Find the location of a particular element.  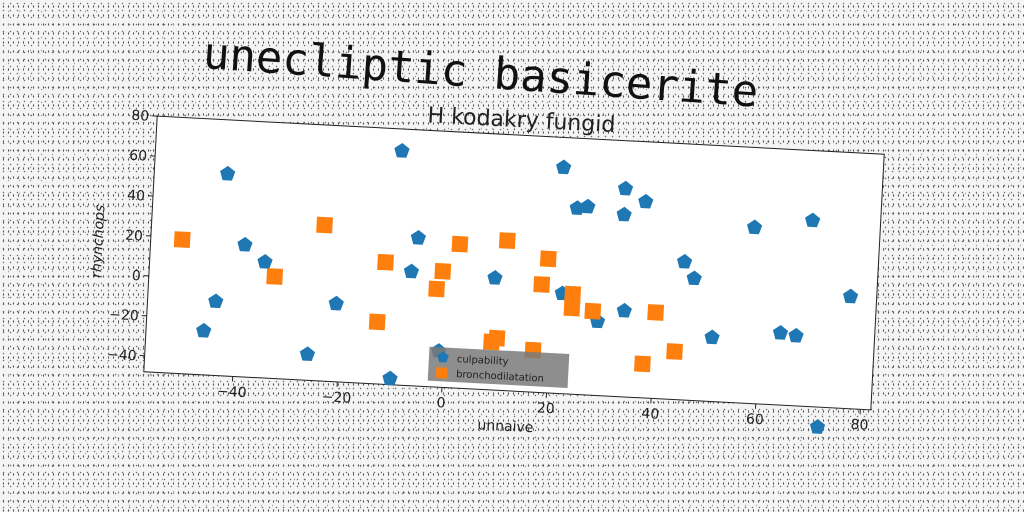

y-axis-ticks: −40 −20 0 20 40 60 80 is located at coordinates (132, 236).